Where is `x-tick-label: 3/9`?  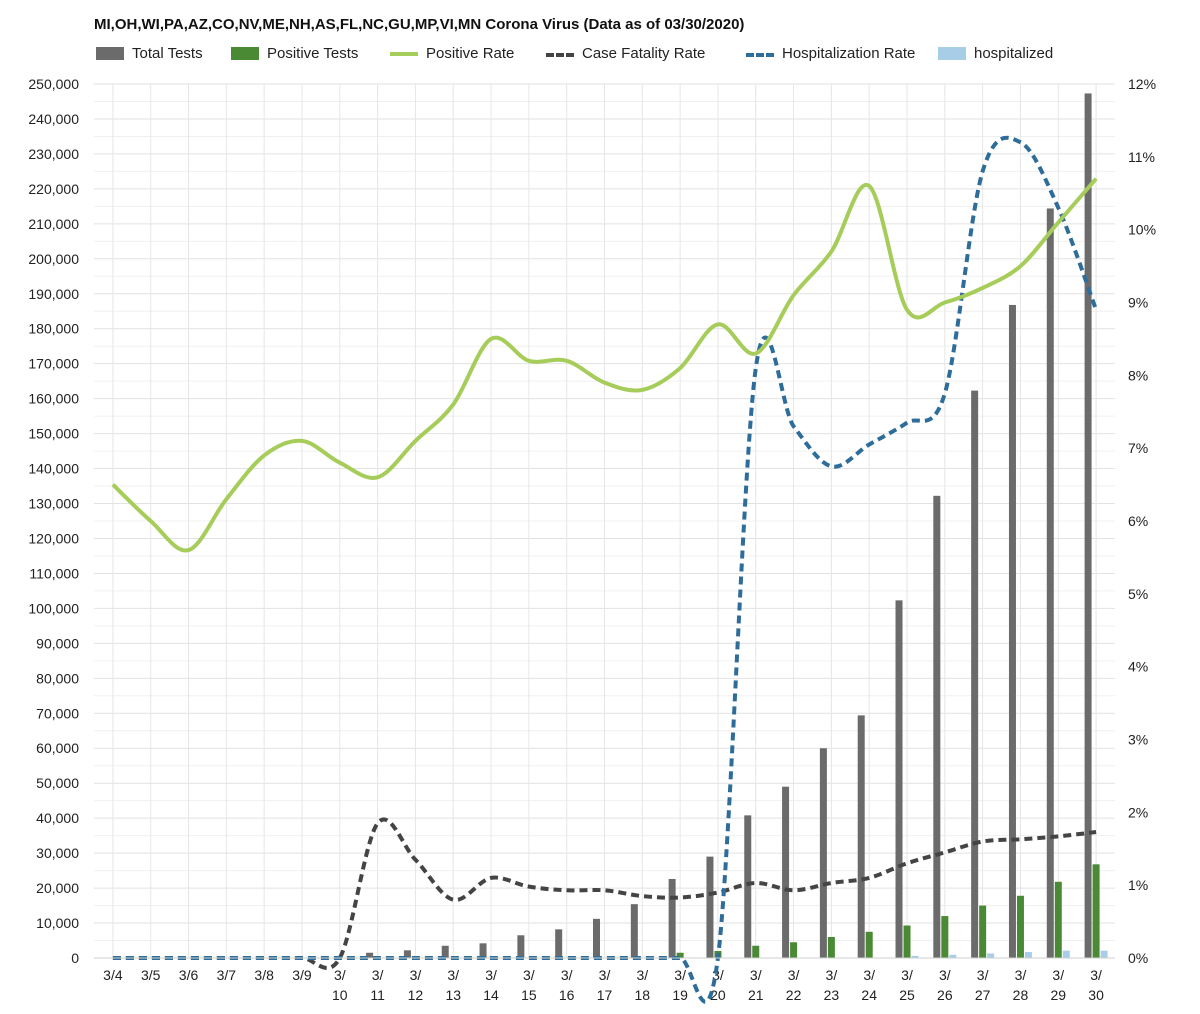 x-tick-label: 3/9 is located at coordinates (302, 975).